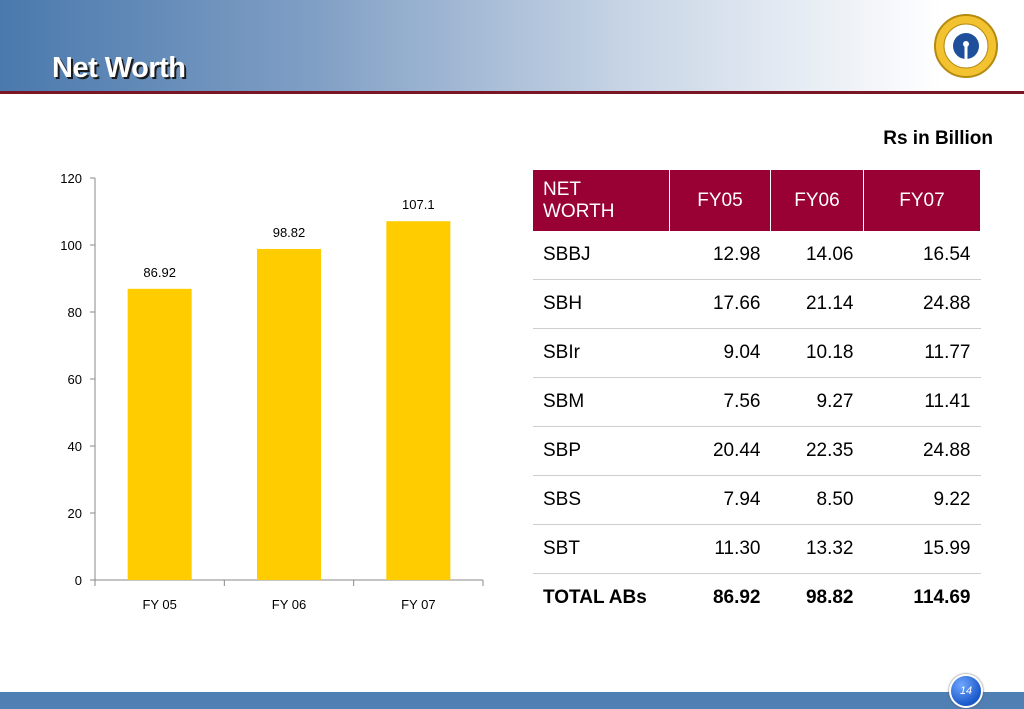 The width and height of the screenshot is (1024, 709). I want to click on x-tick-label: FY 06, so click(289, 604).